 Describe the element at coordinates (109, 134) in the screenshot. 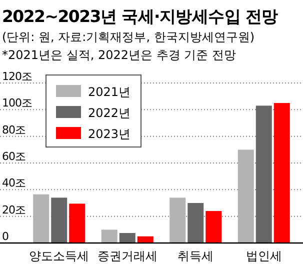

I see `legend-label: 2023년` at that location.